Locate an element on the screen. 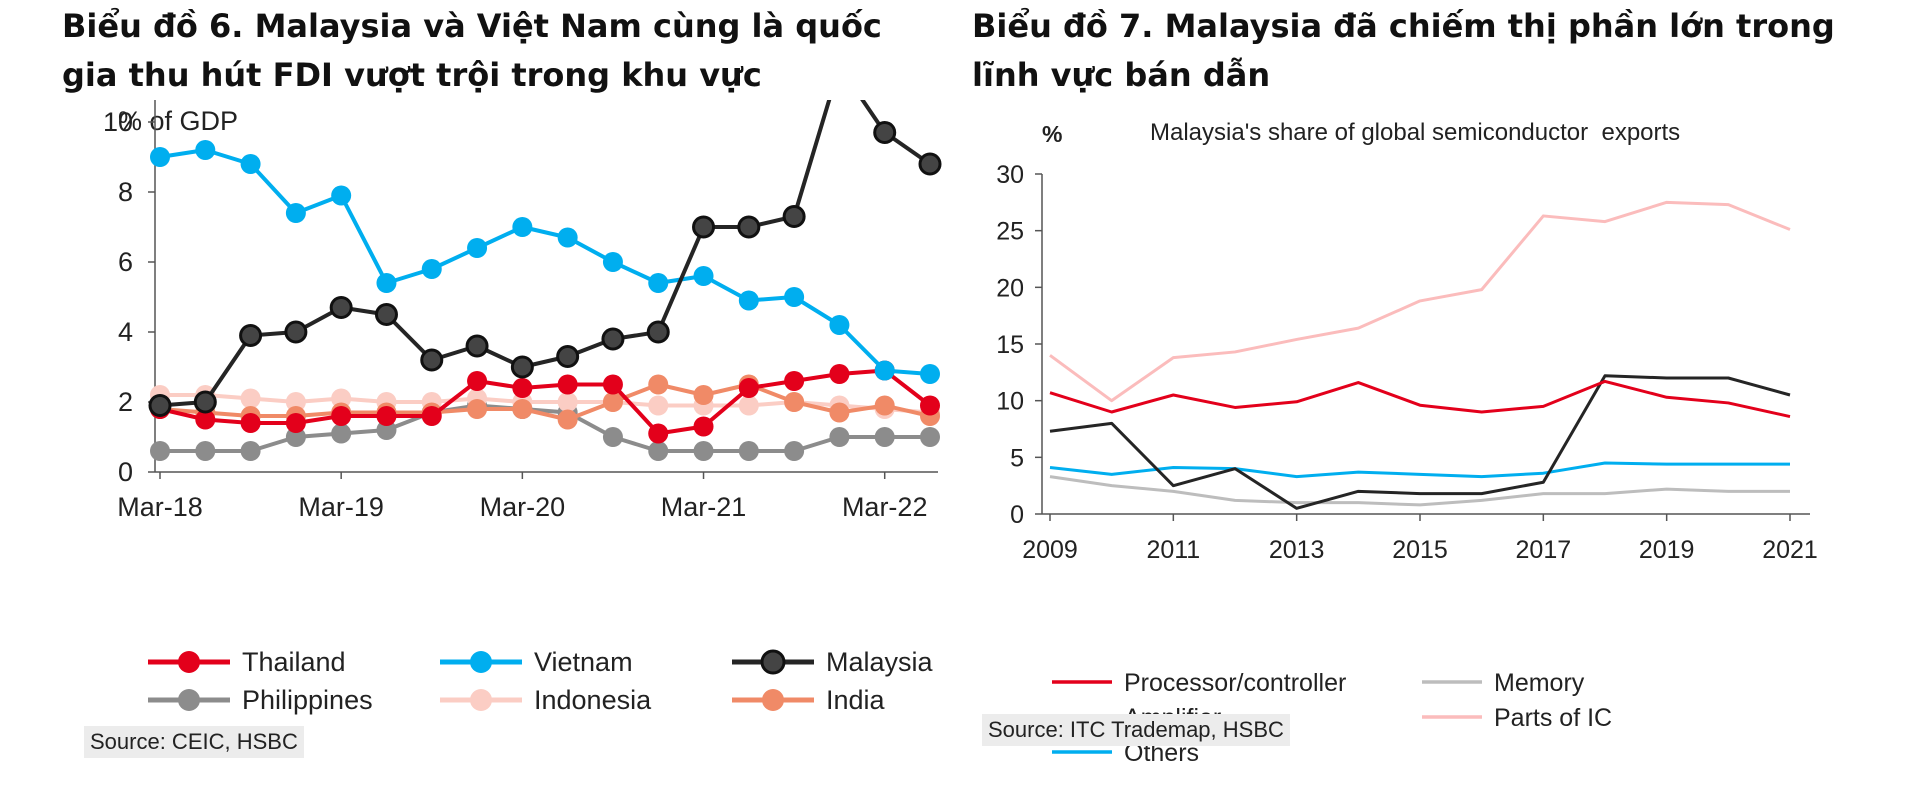  x-tick-label: 2021 is located at coordinates (1790, 550).